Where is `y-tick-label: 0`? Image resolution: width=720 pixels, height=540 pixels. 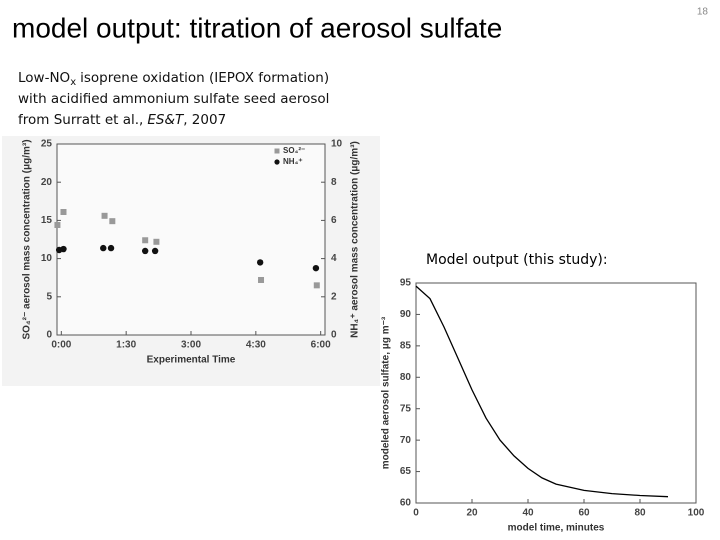
y-tick-label: 0 is located at coordinates (49, 335).